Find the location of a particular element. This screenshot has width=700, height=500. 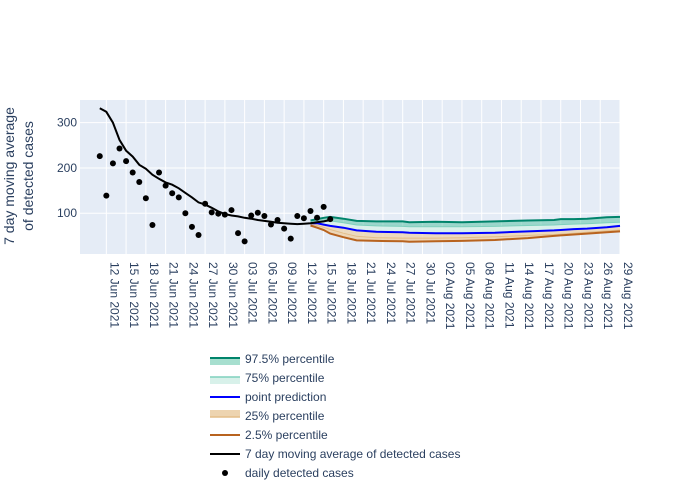

x-tick-label: 08 Aug 2021 is located at coordinates (490, 296).